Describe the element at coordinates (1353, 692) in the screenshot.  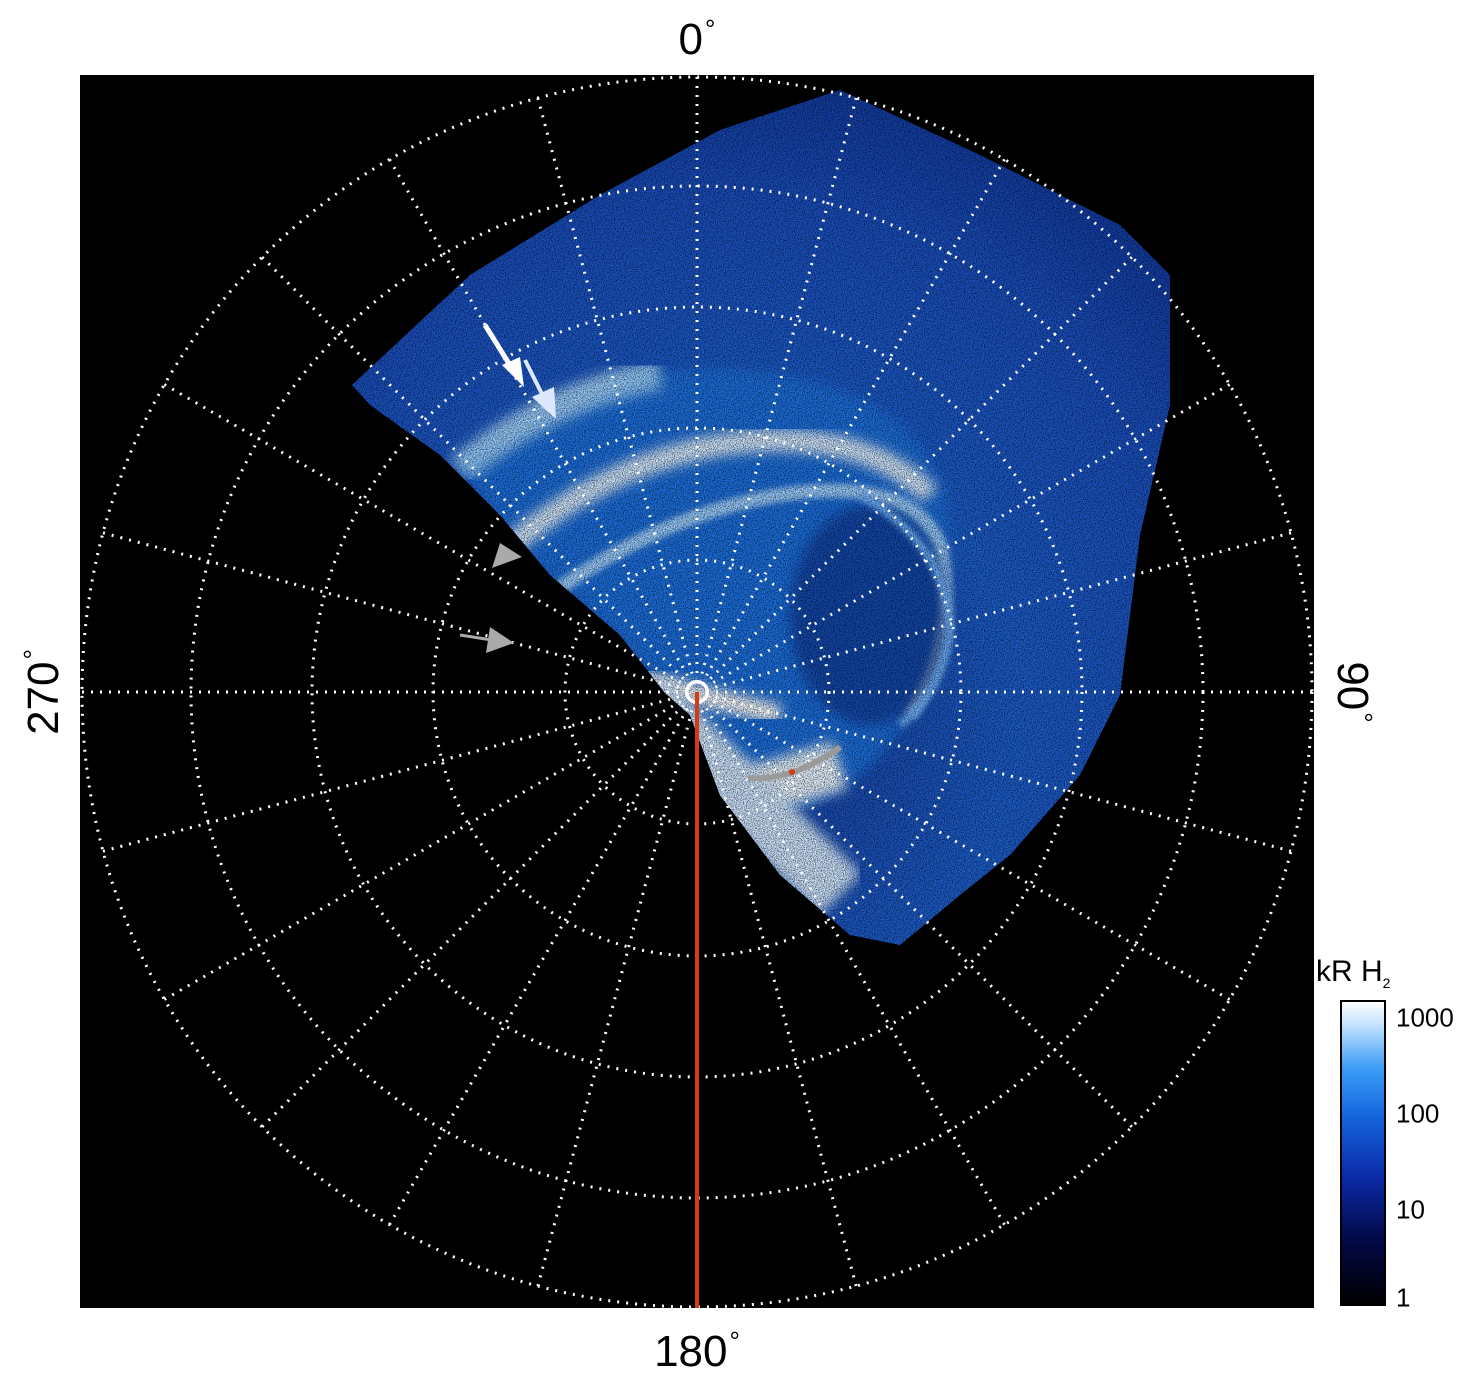
I see `longitude-label-90: 90°` at that location.